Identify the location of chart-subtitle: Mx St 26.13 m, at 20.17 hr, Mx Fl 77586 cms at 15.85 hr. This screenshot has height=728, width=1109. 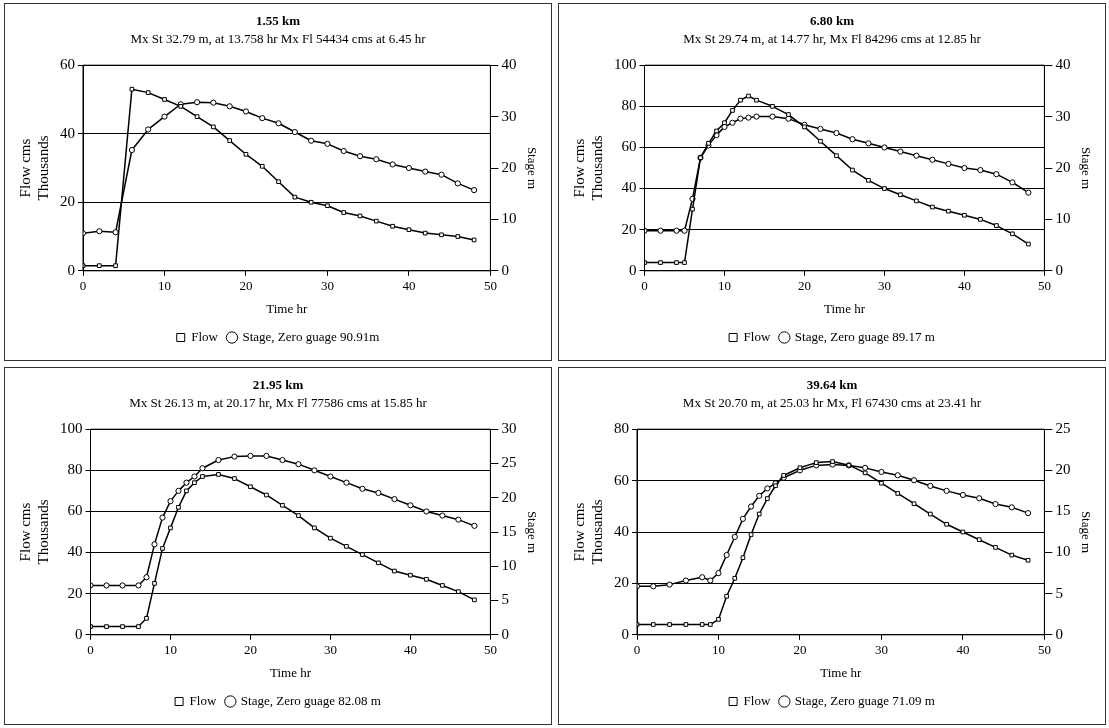
(278, 402).